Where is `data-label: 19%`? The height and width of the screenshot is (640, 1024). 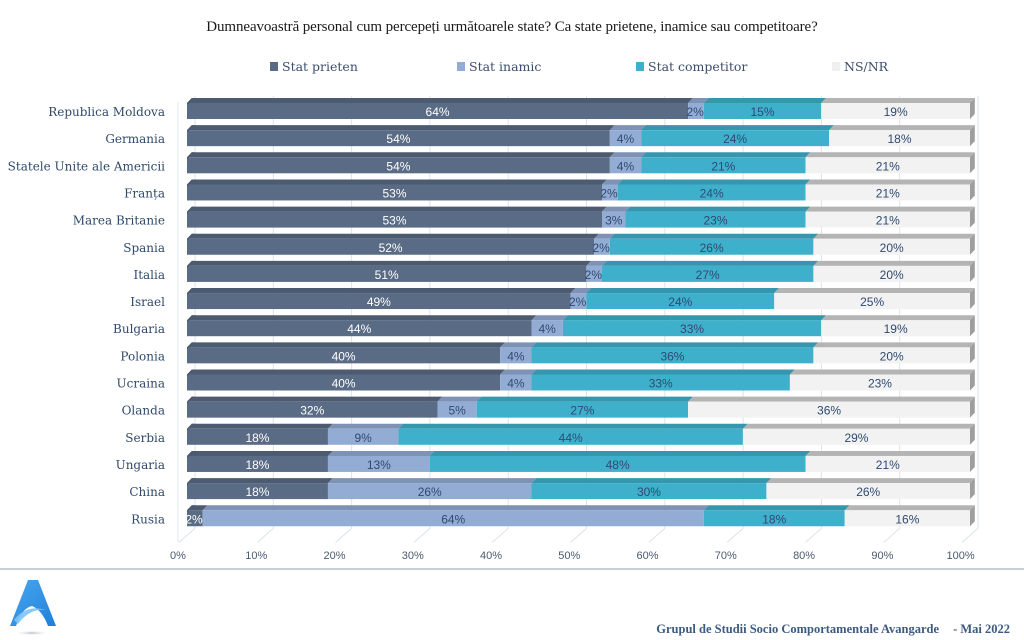
data-label: 19% is located at coordinates (896, 112).